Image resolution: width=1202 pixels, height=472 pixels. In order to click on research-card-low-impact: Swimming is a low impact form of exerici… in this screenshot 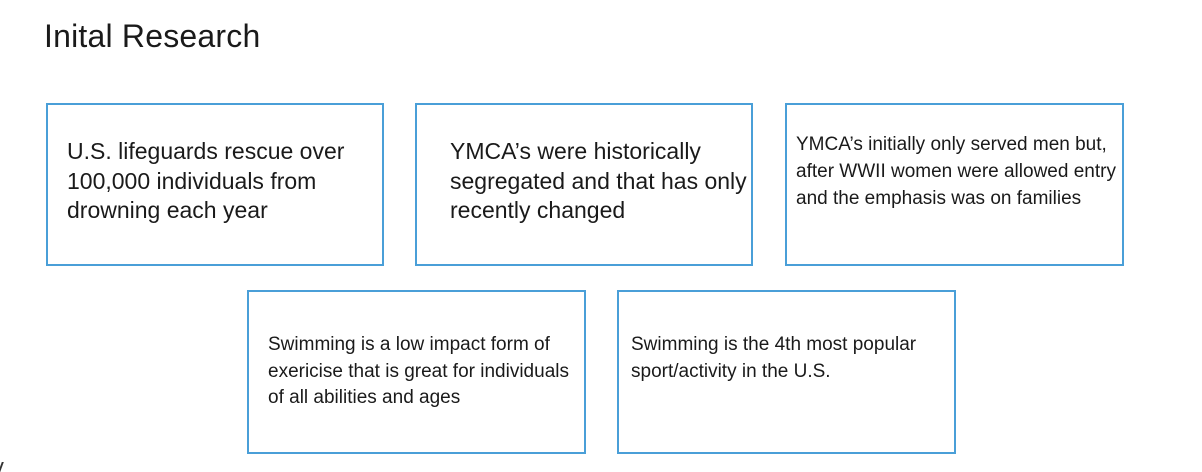, I will do `click(416, 372)`.